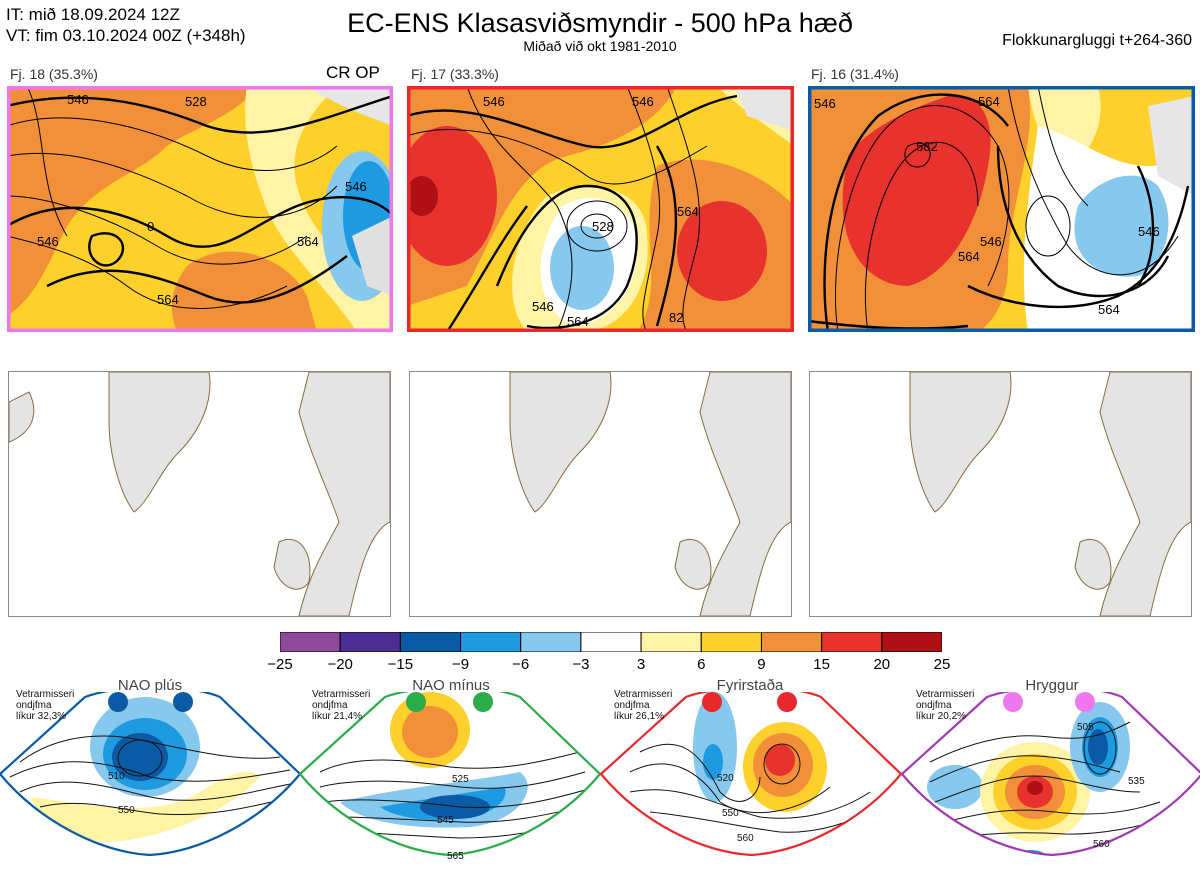 The height and width of the screenshot is (876, 1200). What do you see at coordinates (600, 46) in the screenshot?
I see `page-subtitle: Miðað við okt 1981-2010` at bounding box center [600, 46].